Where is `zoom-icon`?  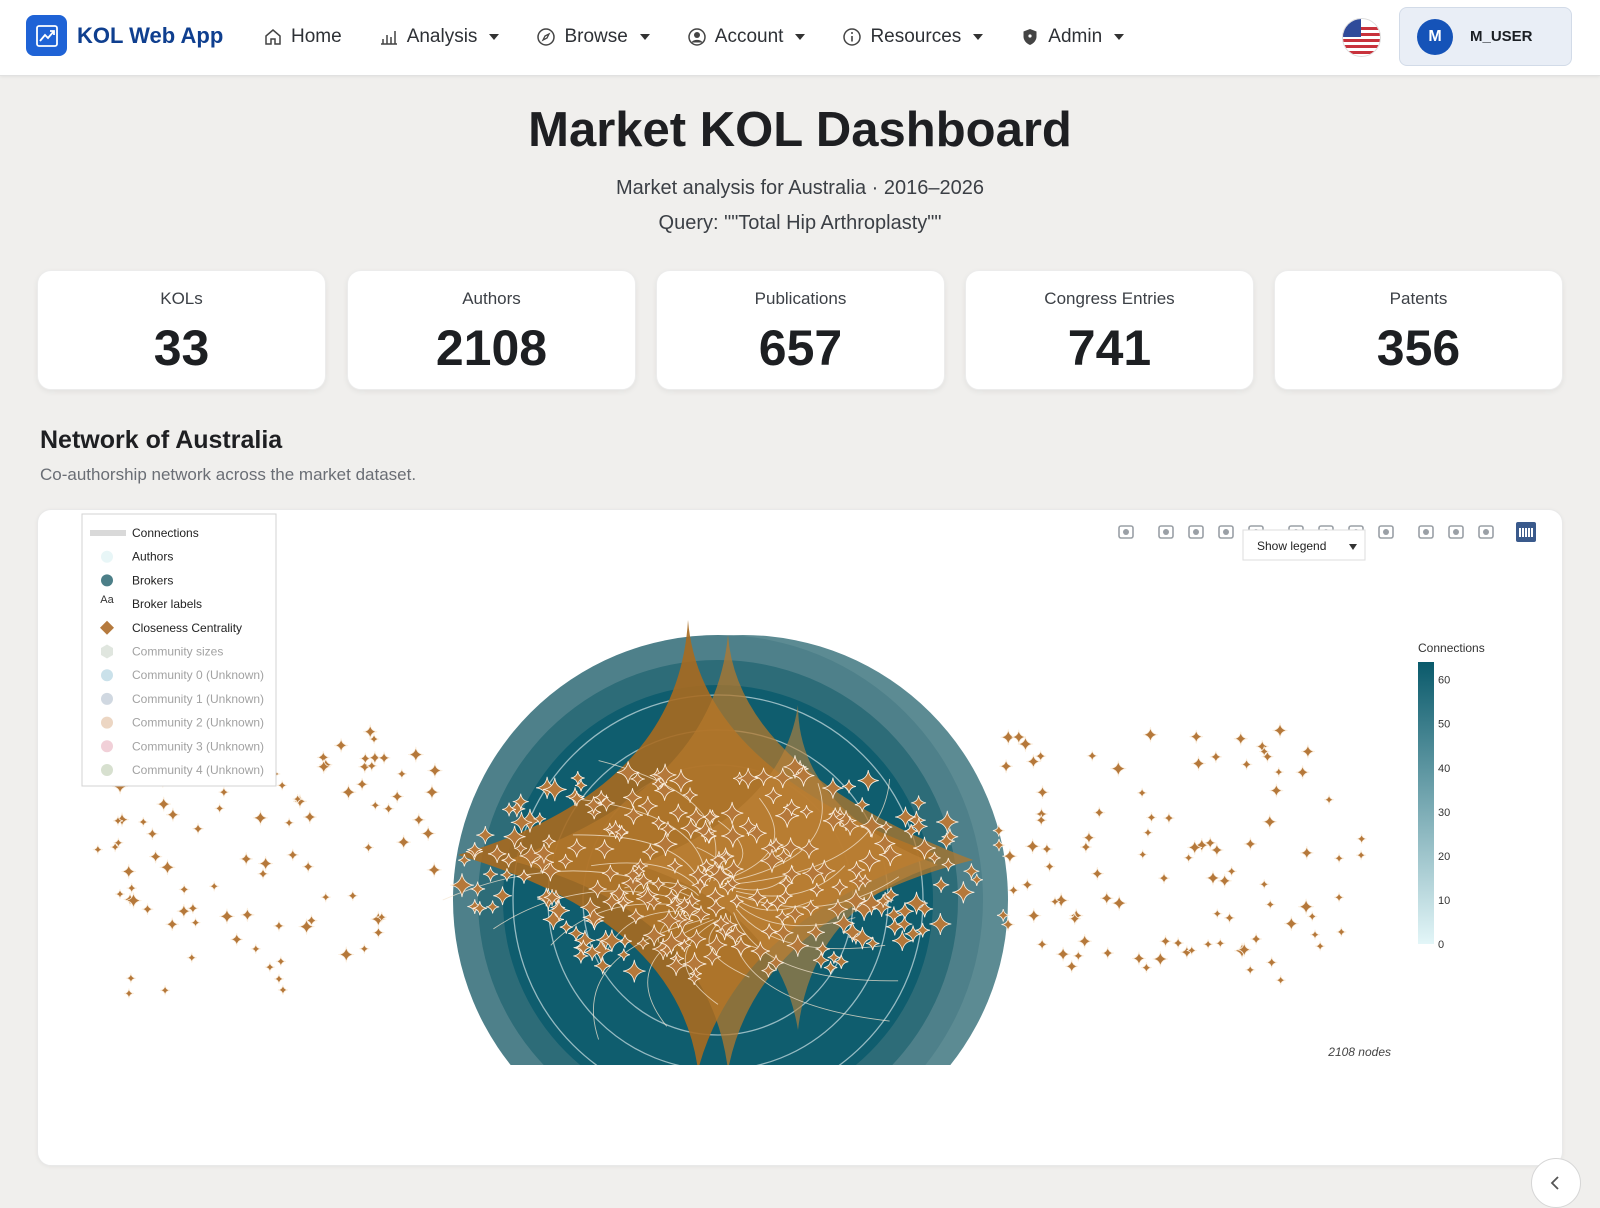
zoom-icon is located at coordinates (1166, 532).